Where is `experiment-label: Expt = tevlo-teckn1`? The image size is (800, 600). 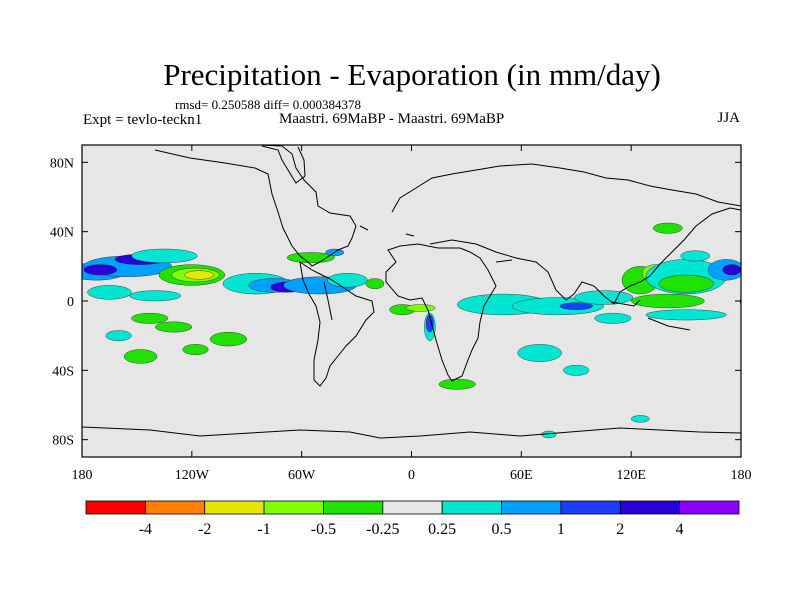 experiment-label: Expt = tevlo-teckn1 is located at coordinates (142, 120).